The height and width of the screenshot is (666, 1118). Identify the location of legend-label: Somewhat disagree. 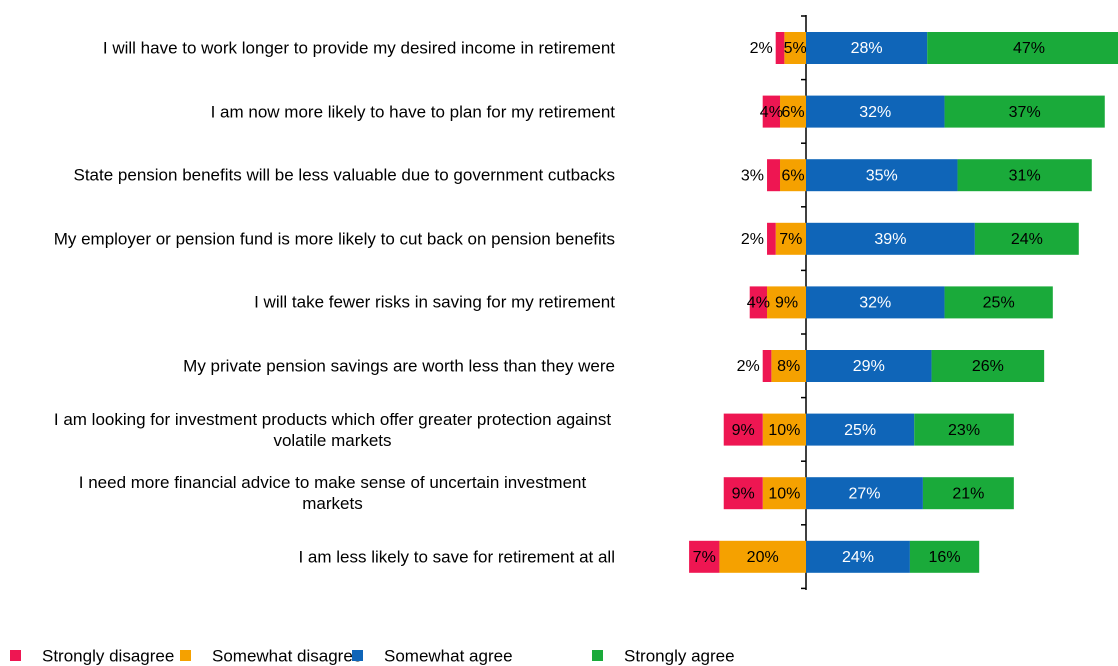
(287, 655).